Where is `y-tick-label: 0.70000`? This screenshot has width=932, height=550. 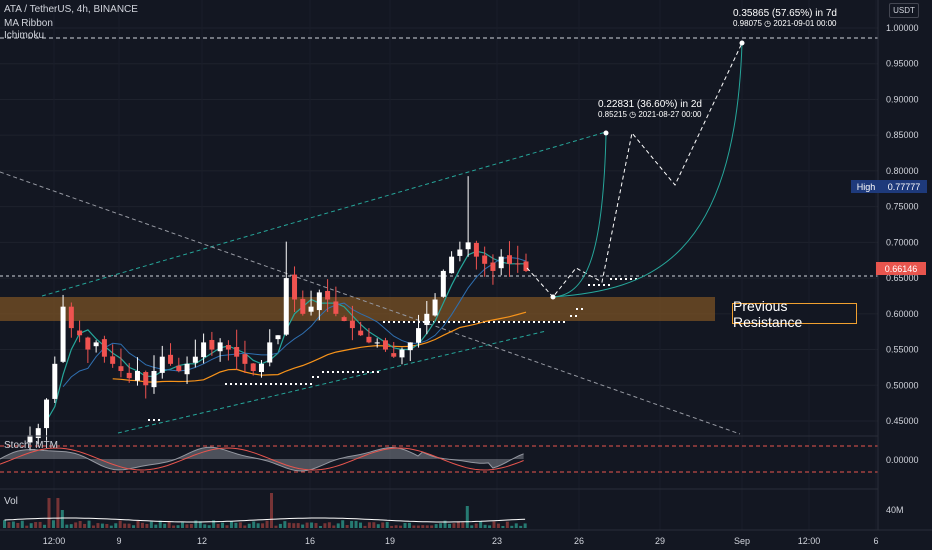 y-tick-label: 0.70000 is located at coordinates (902, 242).